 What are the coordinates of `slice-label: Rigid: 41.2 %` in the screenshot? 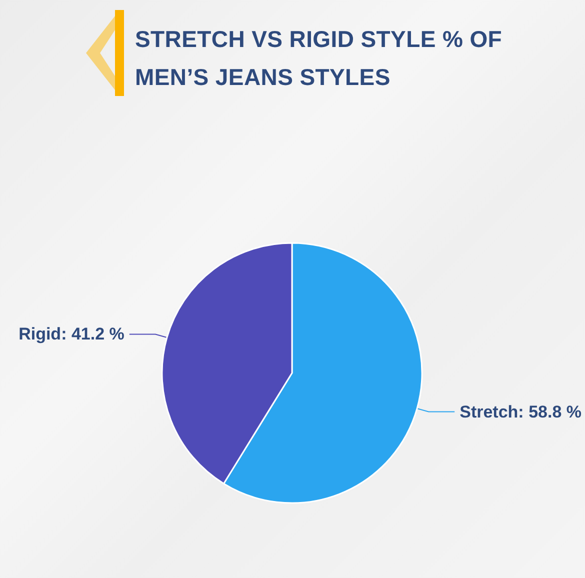 It's located at (71, 334).